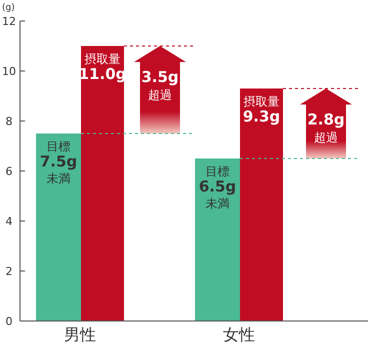  I want to click on y-tick-label: 4, so click(9, 221).